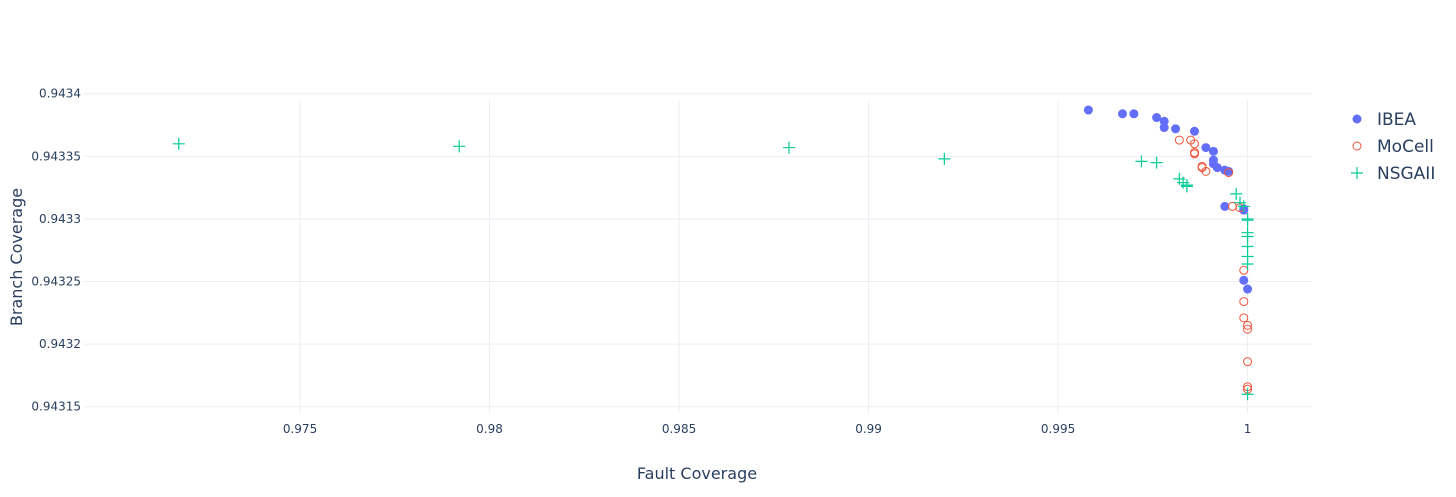  What do you see at coordinates (1357, 173) in the screenshot?
I see `legend-marker-nsgaii` at bounding box center [1357, 173].